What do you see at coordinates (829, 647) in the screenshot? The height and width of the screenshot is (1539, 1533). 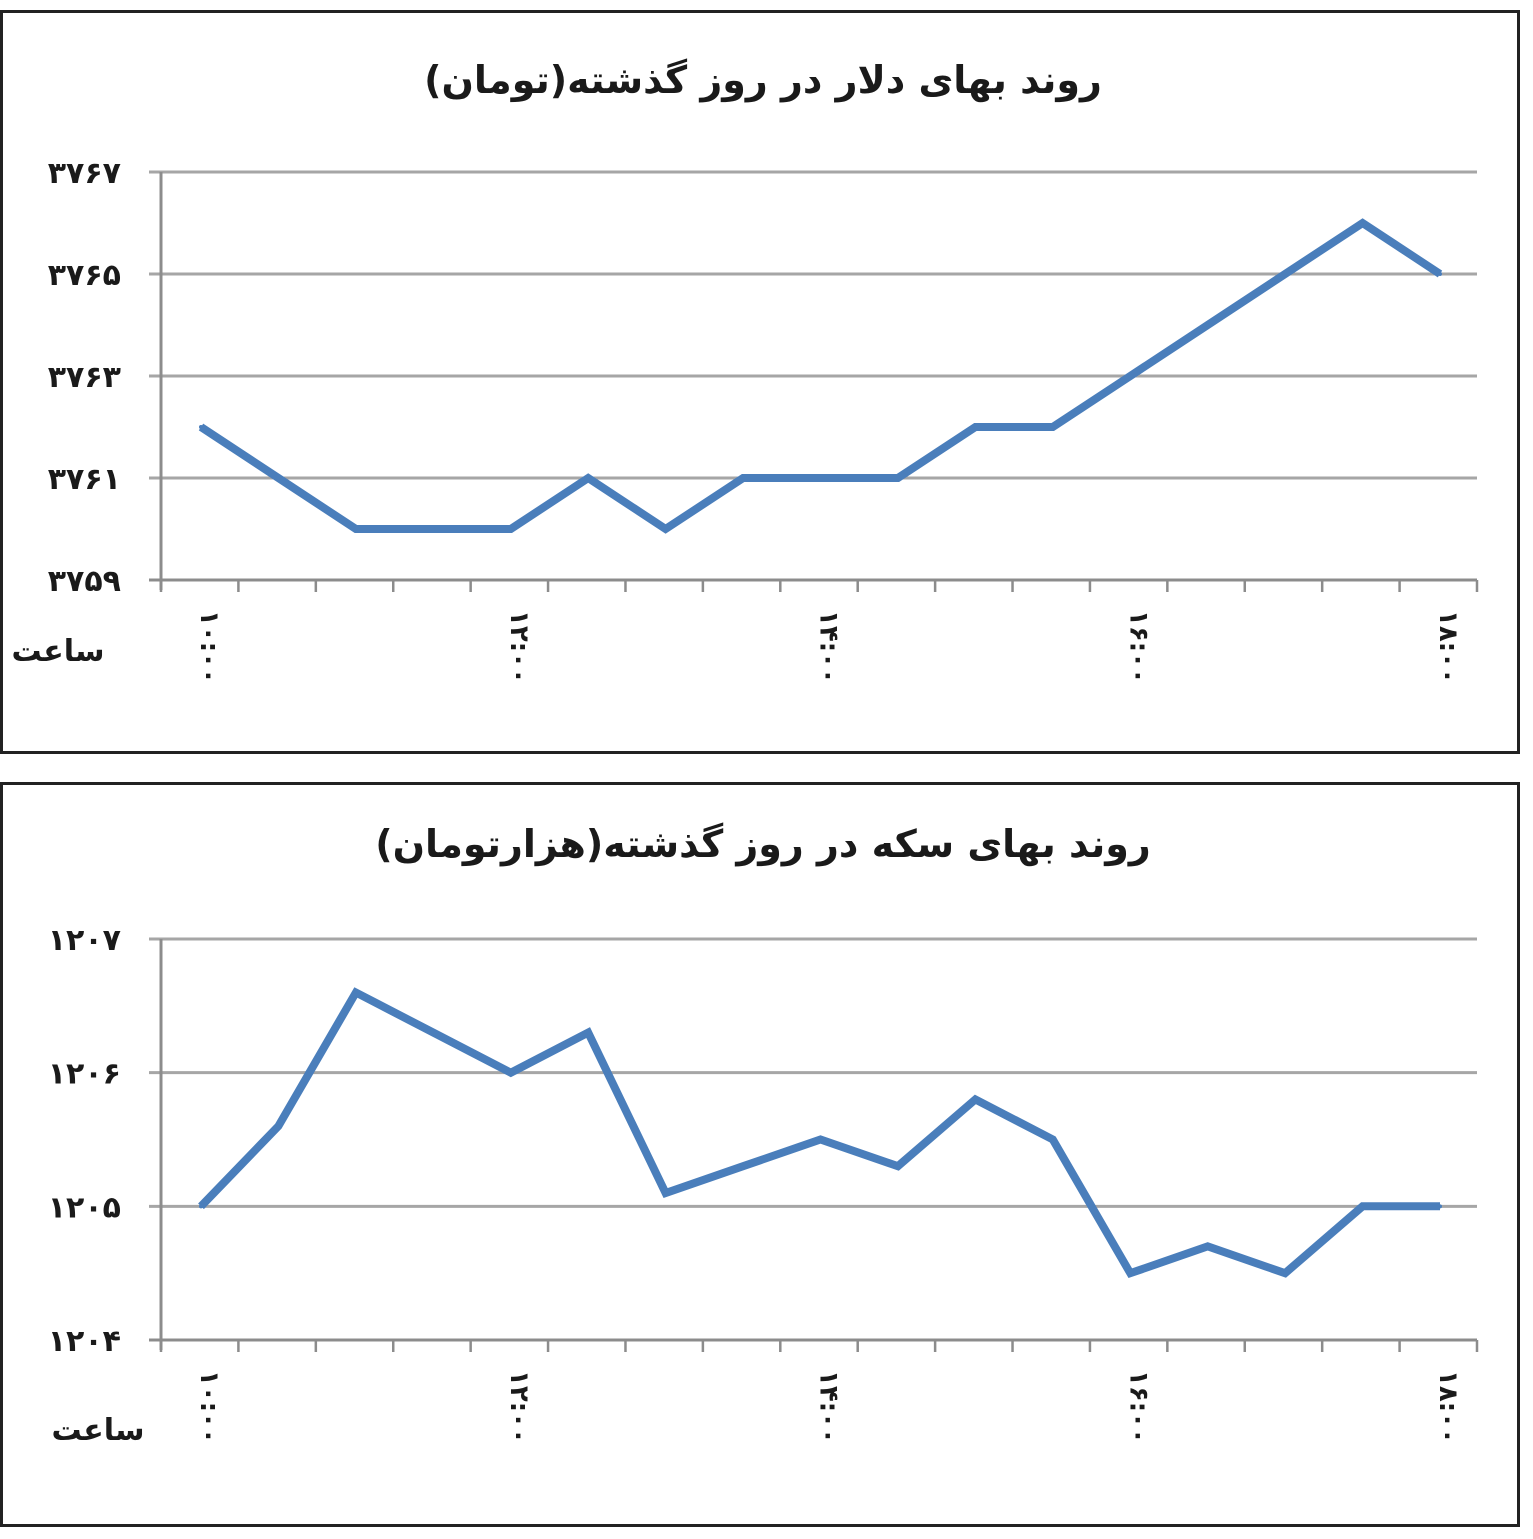 I see `dollar-x-tick-label: ۱۴:۰۰` at bounding box center [829, 647].